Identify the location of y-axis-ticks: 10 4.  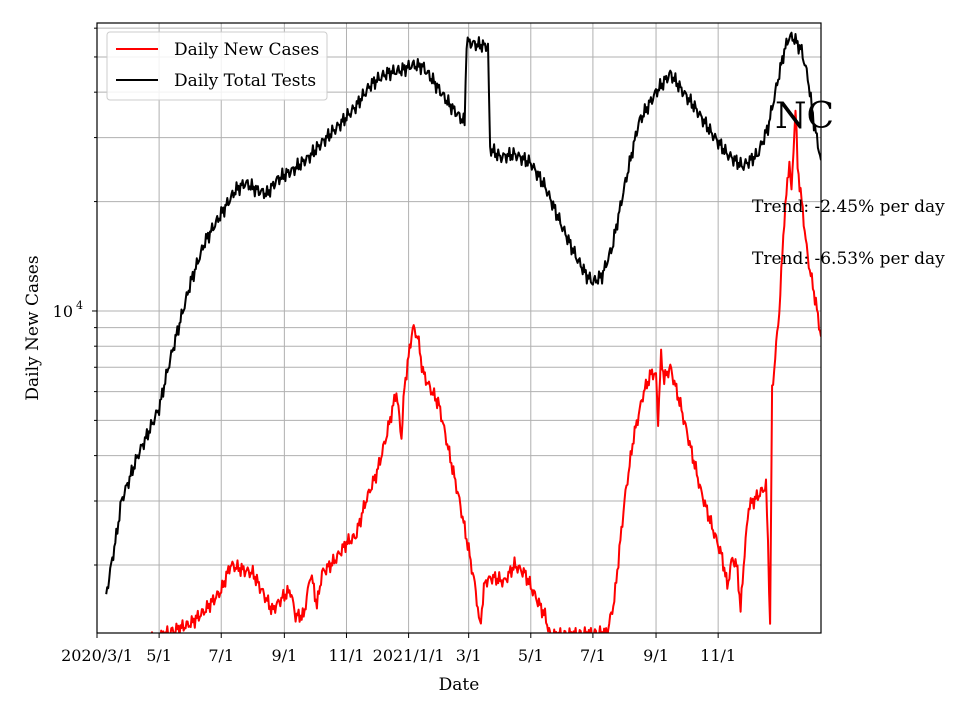
(75, 296).